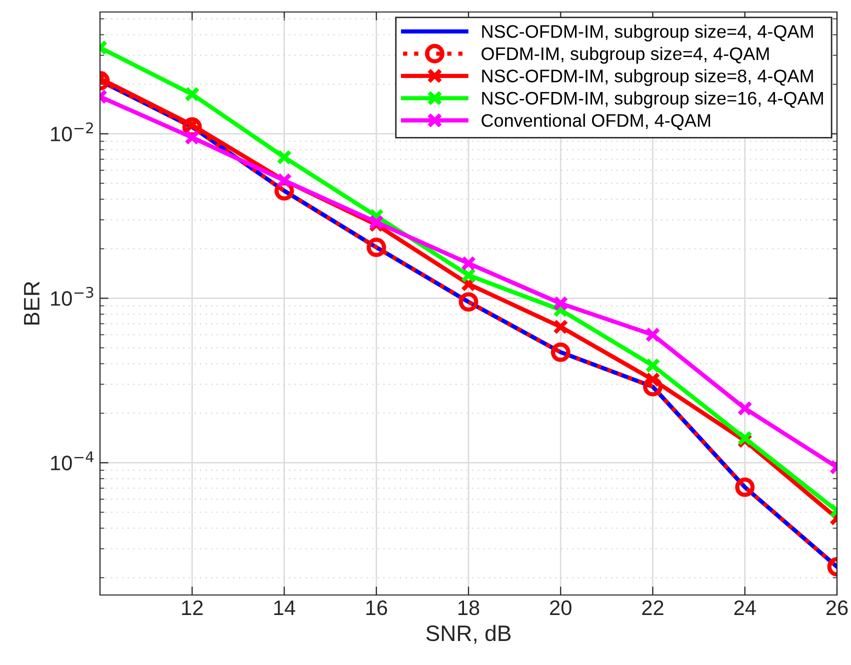 The image size is (851, 665). I want to click on x-tick-label: 12, so click(192, 607).